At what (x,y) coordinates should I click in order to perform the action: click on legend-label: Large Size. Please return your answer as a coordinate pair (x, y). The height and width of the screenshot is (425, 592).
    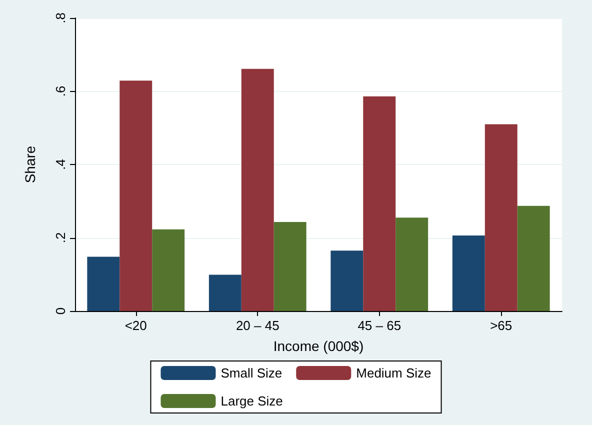
    Looking at the image, I should click on (251, 401).